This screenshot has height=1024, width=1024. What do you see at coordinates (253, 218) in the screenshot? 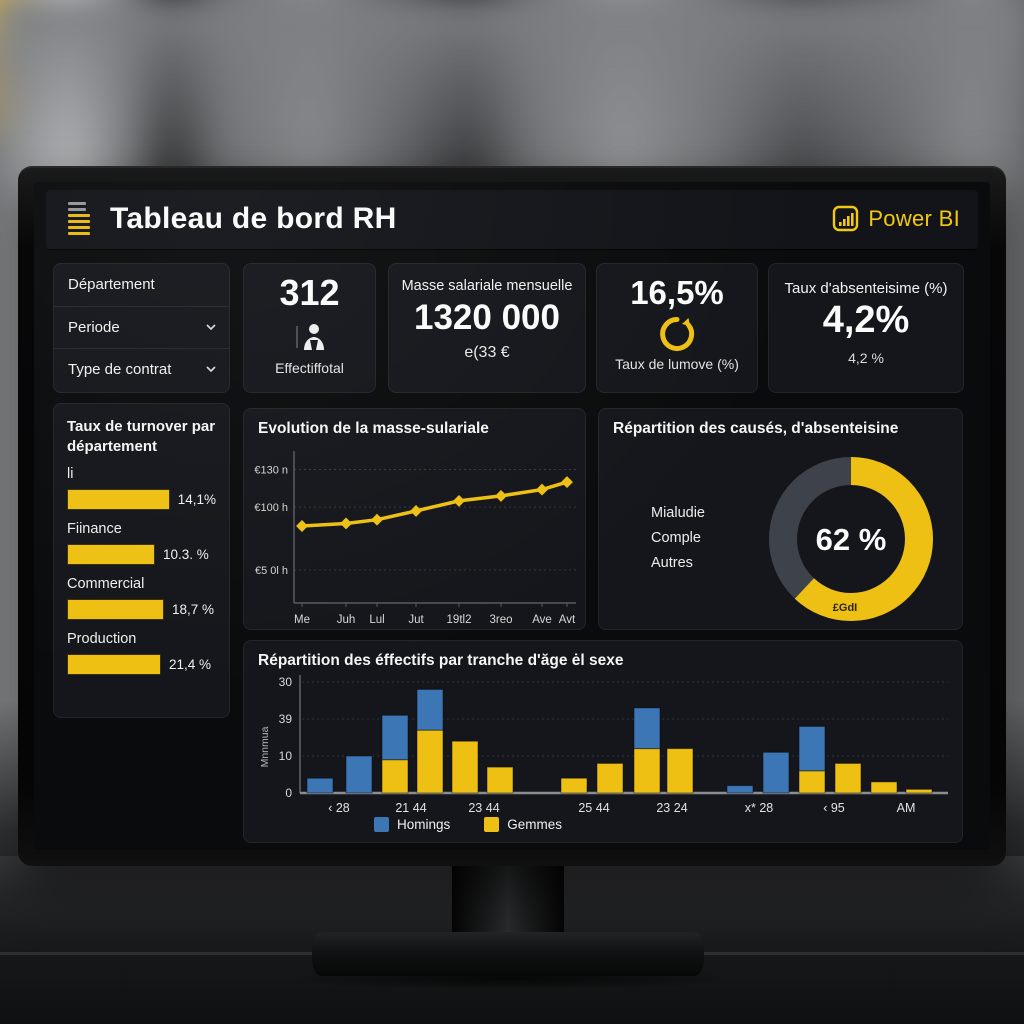
I see `page-title: Tableau de bord RH` at bounding box center [253, 218].